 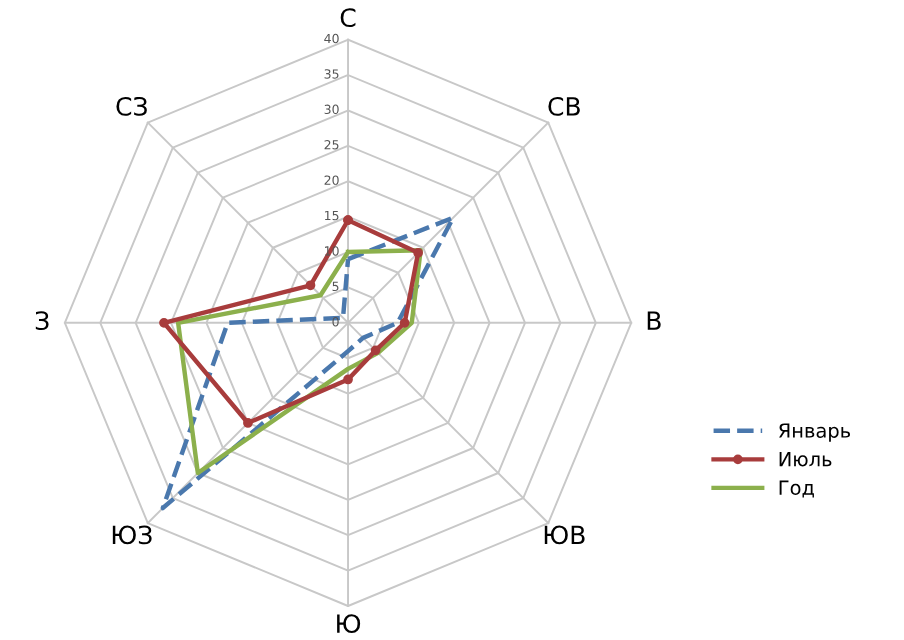 What do you see at coordinates (42, 321) in the screenshot?
I see `spoke-label: З` at bounding box center [42, 321].